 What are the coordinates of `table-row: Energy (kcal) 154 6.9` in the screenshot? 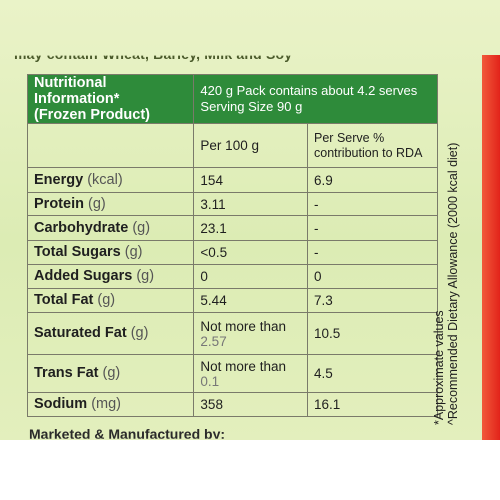 It's located at (232, 180).